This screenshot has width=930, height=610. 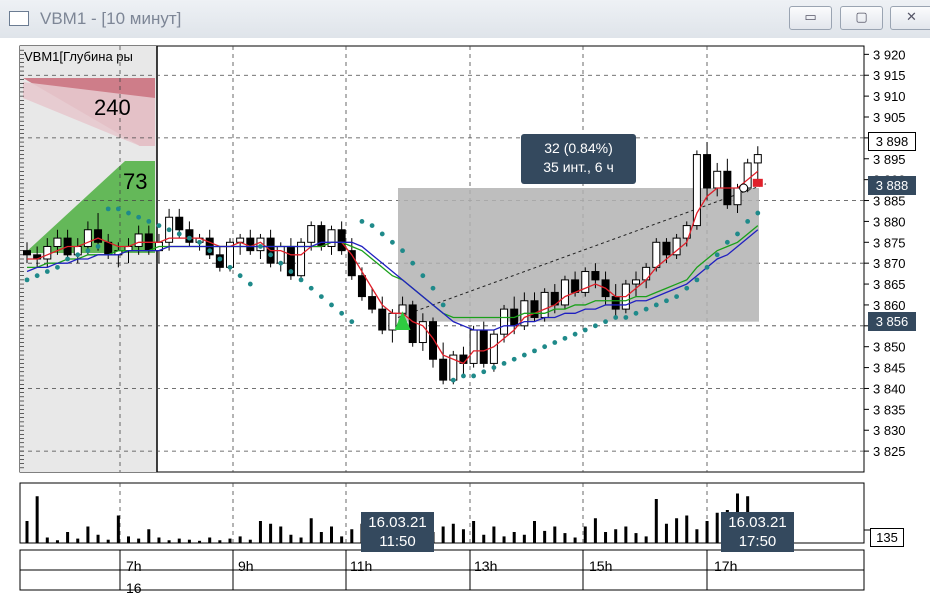 I want to click on buy-signal-arrow, so click(x=402, y=320).